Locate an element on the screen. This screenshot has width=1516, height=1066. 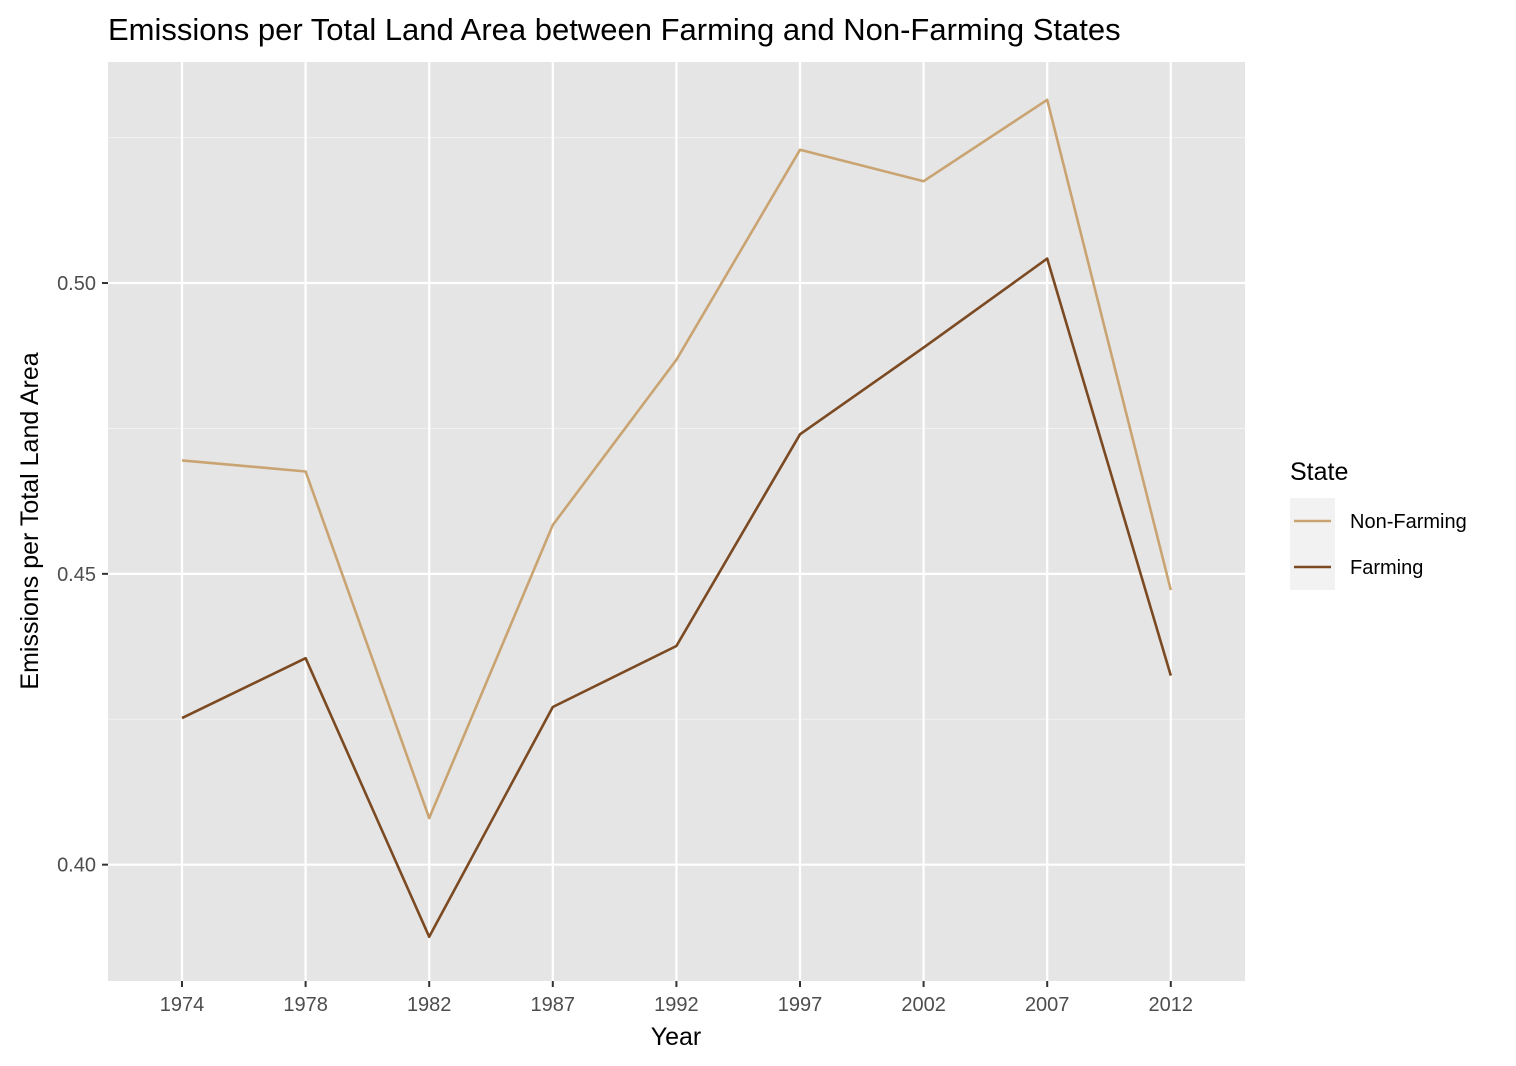
x-tick-label: 2002 is located at coordinates (923, 1005).